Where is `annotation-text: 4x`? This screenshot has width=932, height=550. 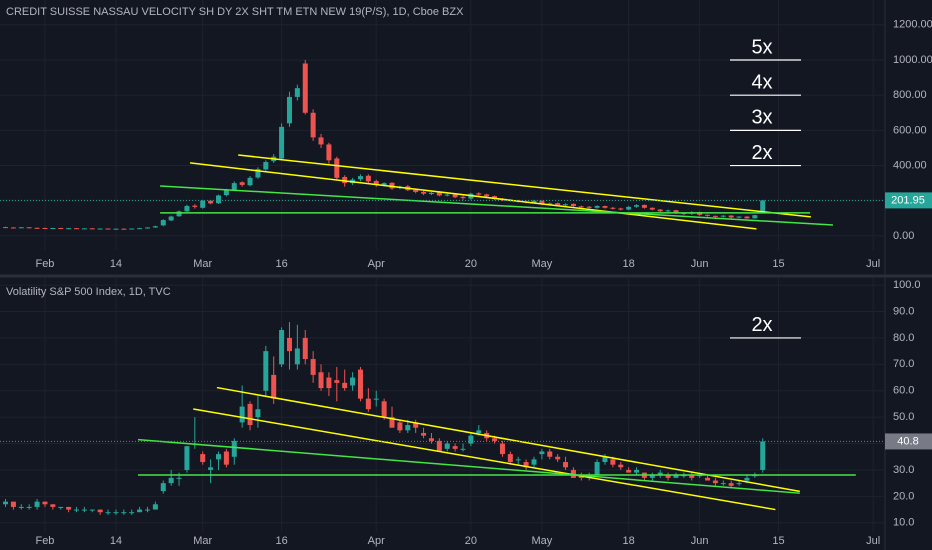 annotation-text: 4x is located at coordinates (761, 82).